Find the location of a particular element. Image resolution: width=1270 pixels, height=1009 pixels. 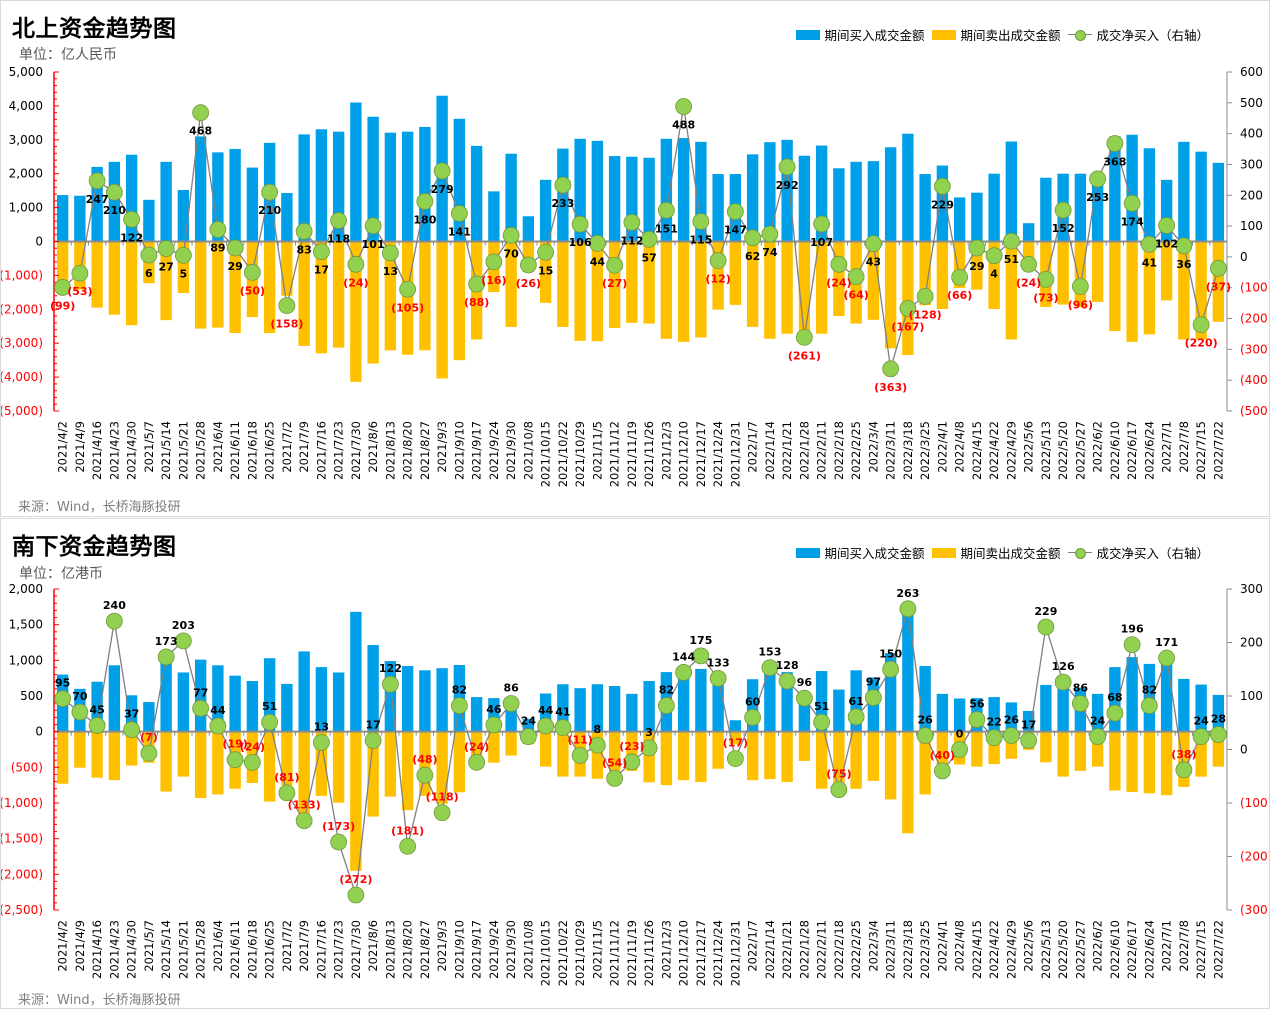

x-axis-date-label: 2021/12/31 is located at coordinates (735, 454).